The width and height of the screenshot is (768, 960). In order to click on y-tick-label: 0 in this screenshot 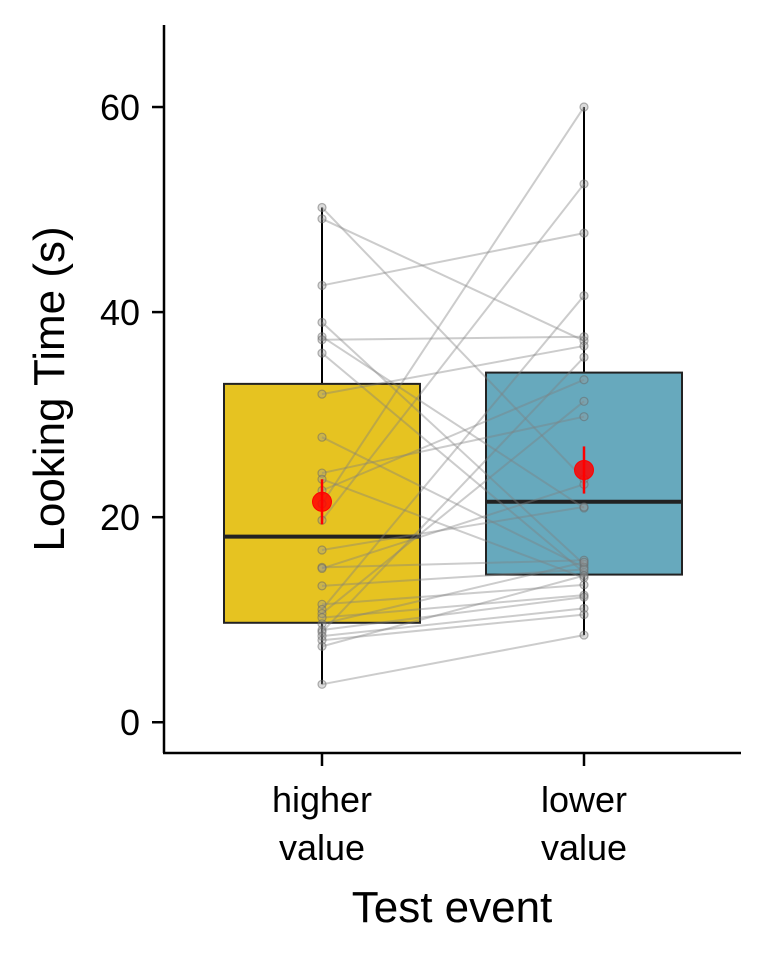, I will do `click(130, 722)`.